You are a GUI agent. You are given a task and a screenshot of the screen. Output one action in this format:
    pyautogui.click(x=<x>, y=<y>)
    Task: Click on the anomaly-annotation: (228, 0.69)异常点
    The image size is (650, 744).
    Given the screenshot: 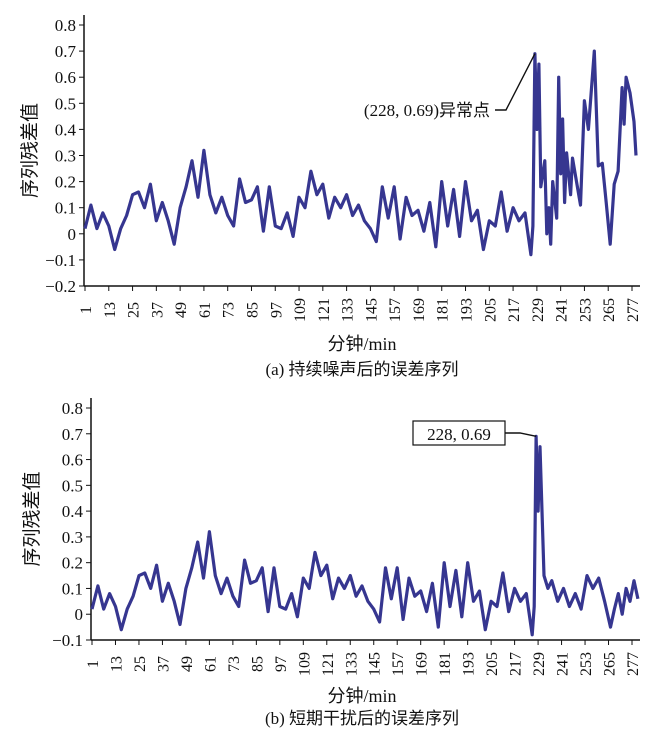 What is the action you would take?
    pyautogui.click(x=427, y=110)
    